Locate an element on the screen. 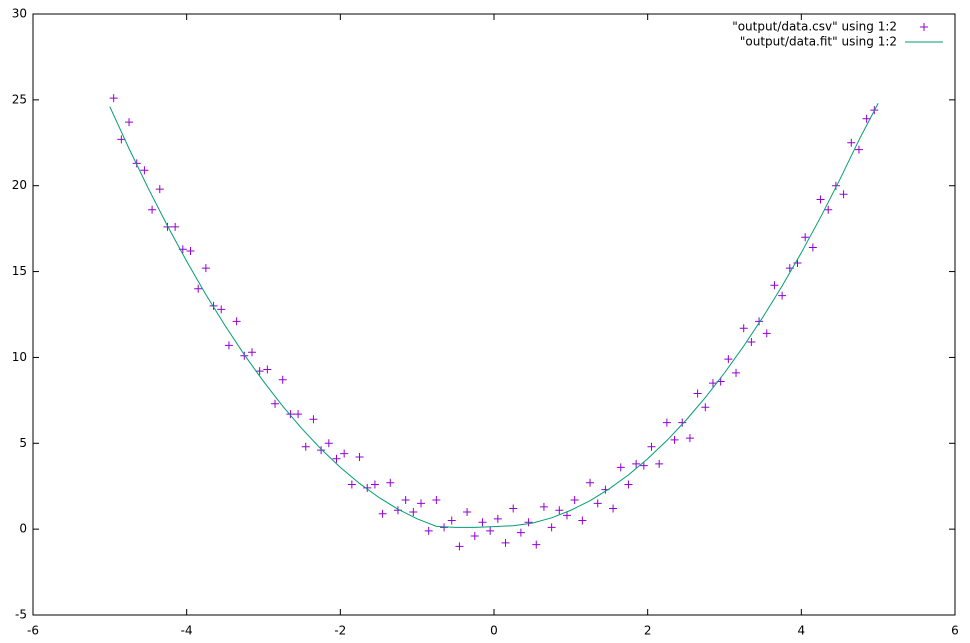 The width and height of the screenshot is (970, 643). y-tick-label: 25 is located at coordinates (19, 99).